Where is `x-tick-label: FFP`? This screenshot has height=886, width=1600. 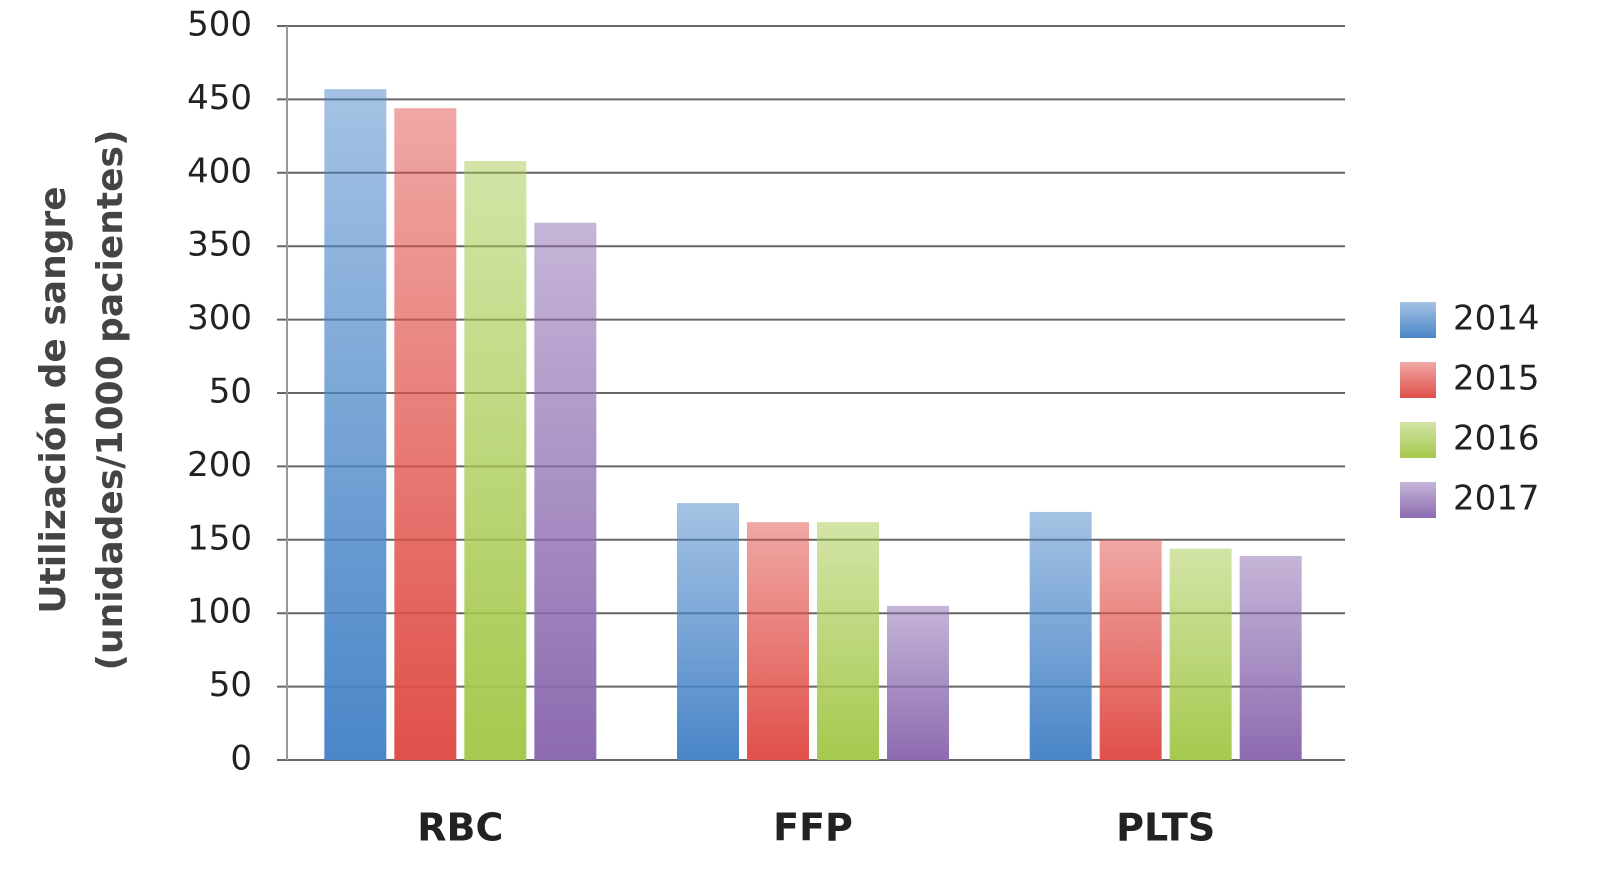
x-tick-label: FFP is located at coordinates (813, 828).